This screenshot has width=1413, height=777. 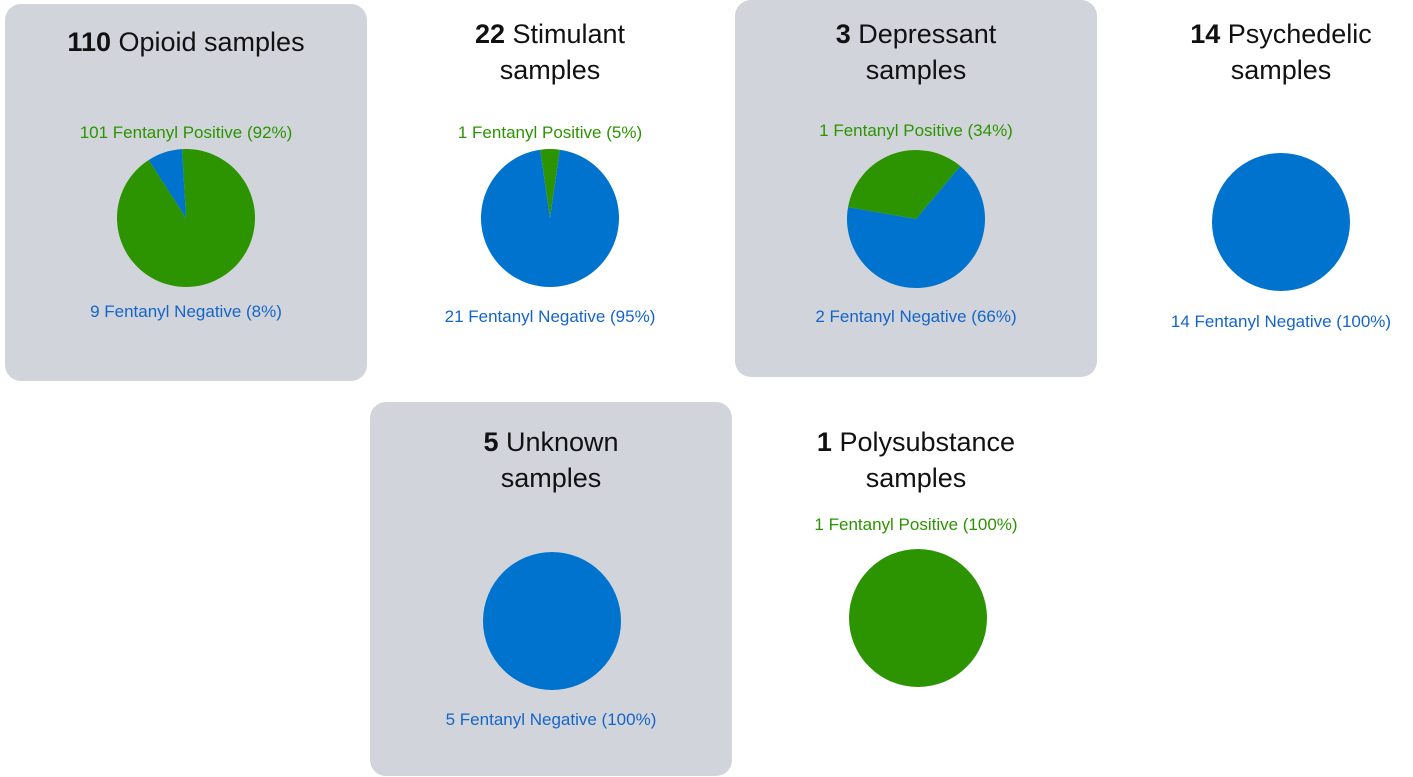 What do you see at coordinates (916, 52) in the screenshot?
I see `card-title: 3 Depressant samples` at bounding box center [916, 52].